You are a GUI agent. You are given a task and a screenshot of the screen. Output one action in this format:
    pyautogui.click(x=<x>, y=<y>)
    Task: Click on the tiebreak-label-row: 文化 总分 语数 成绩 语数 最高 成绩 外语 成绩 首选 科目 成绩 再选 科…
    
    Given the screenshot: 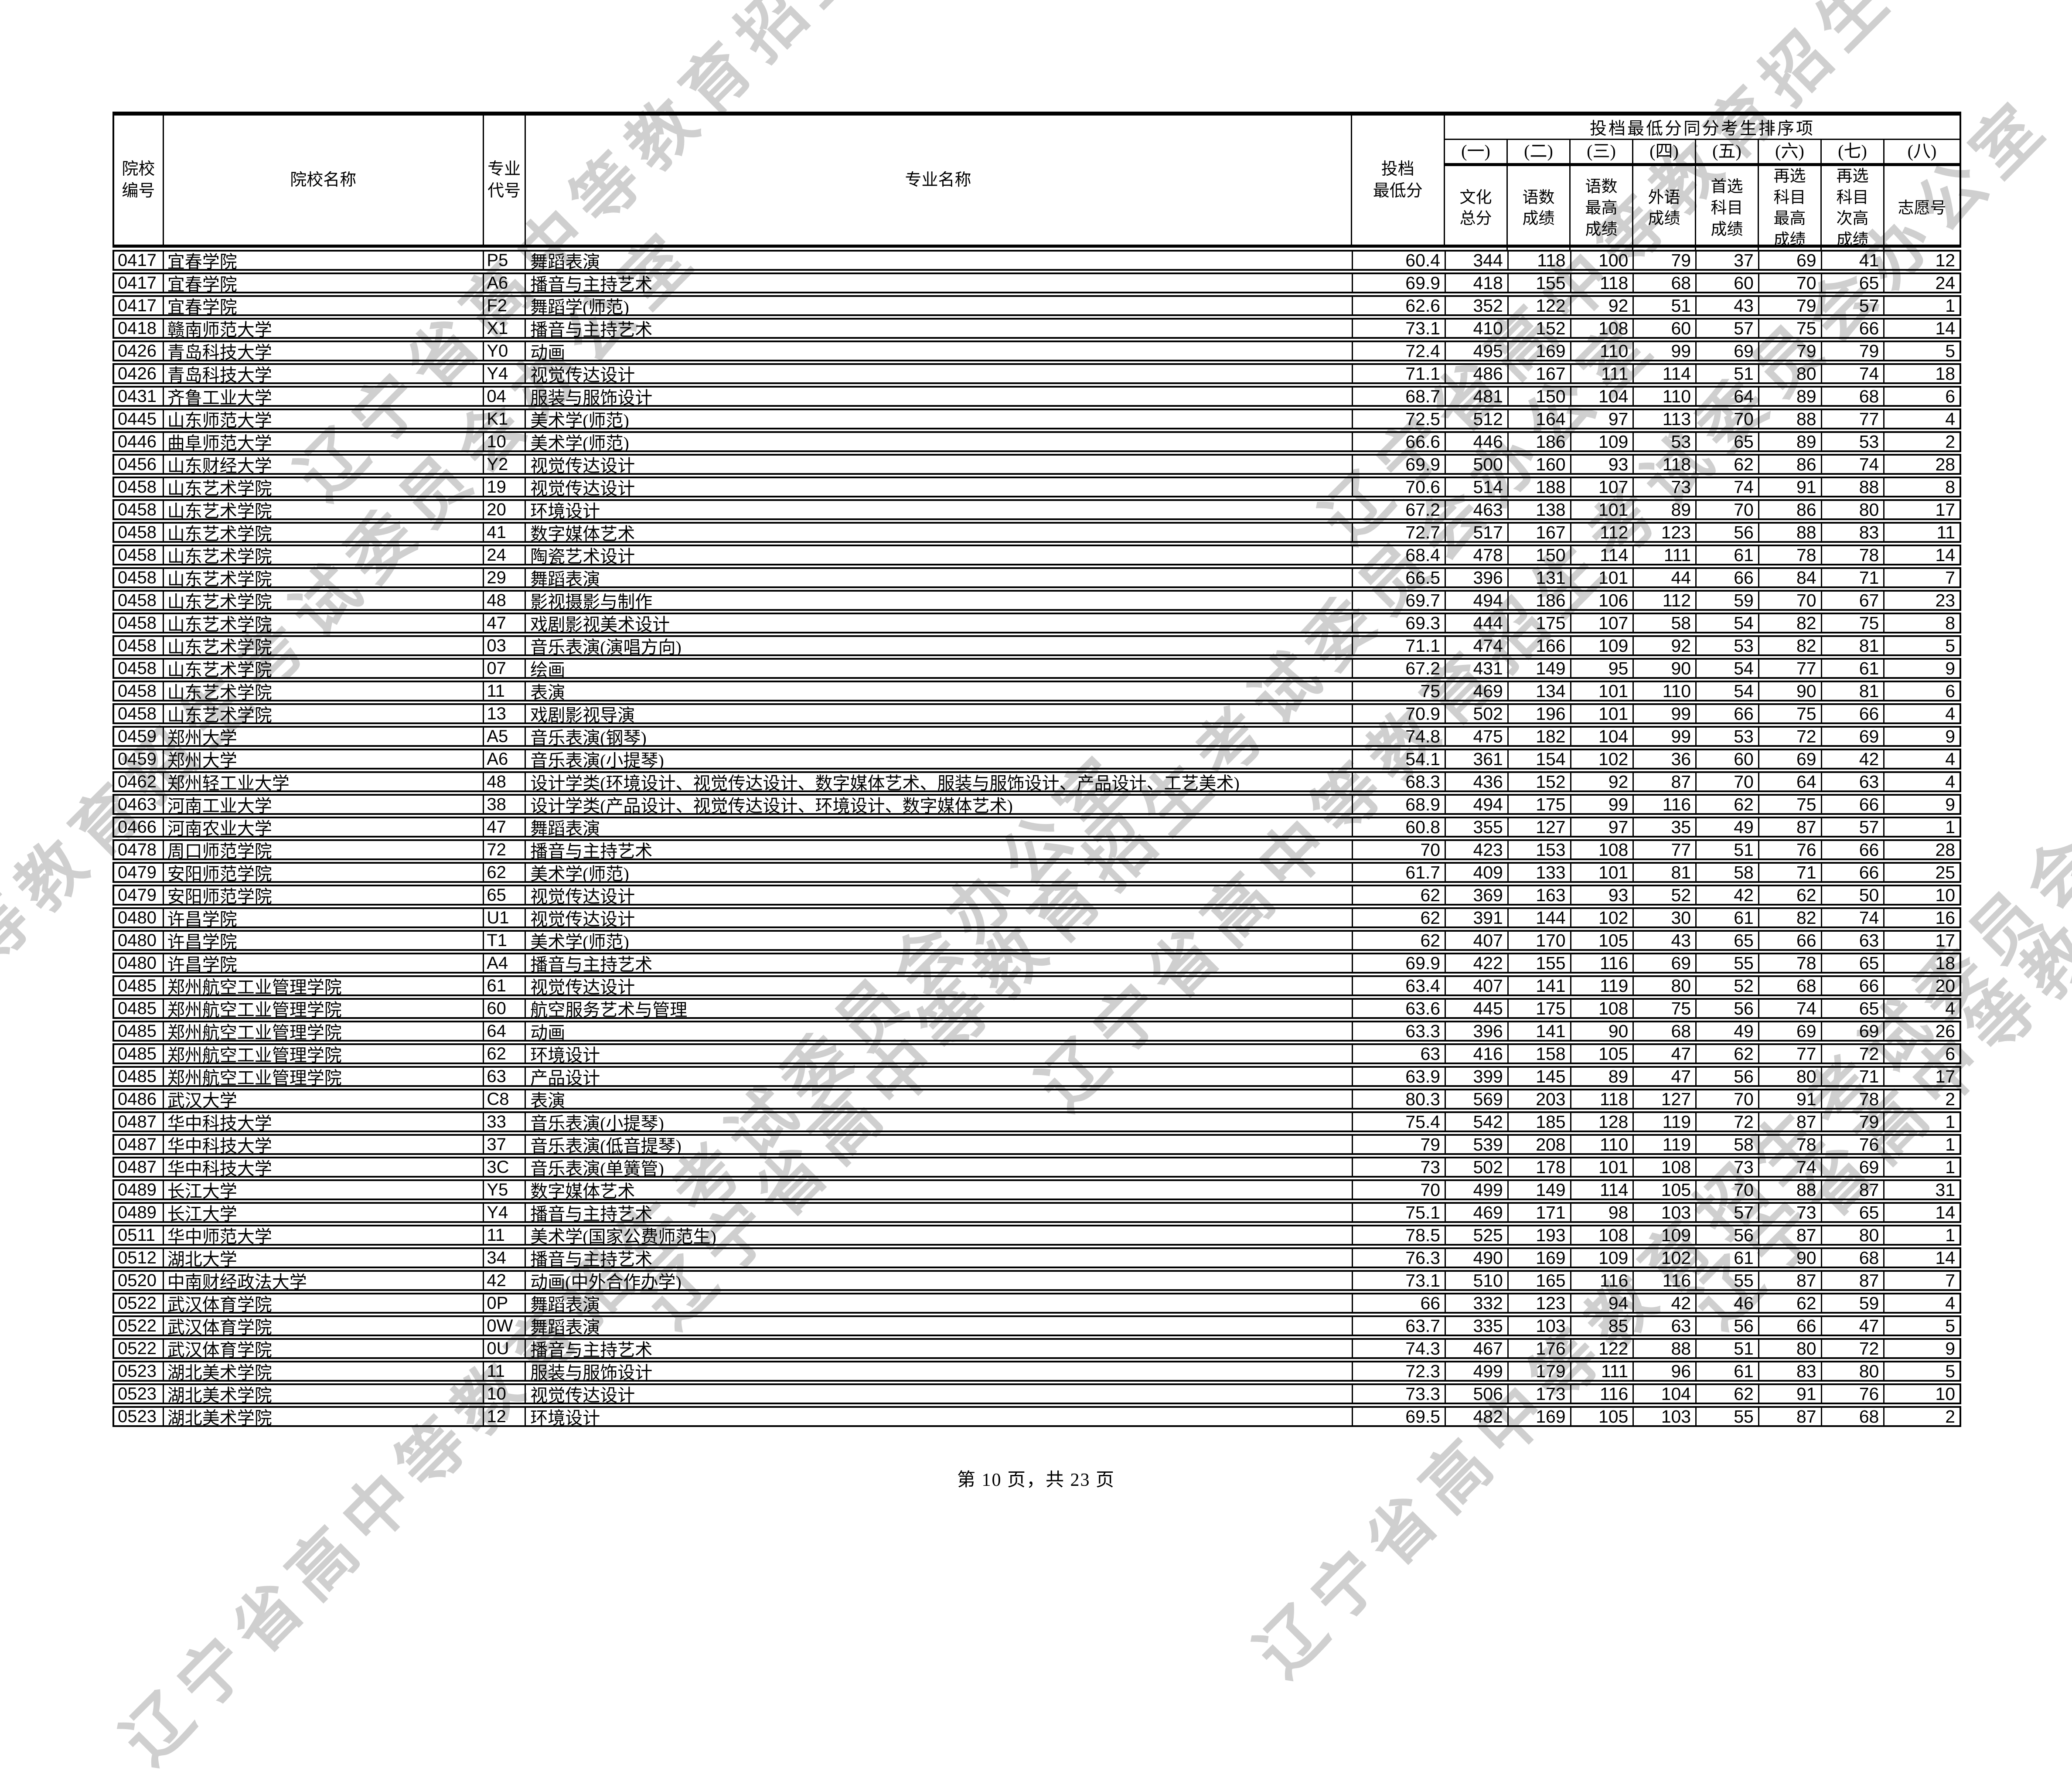 What is the action you would take?
    pyautogui.click(x=1702, y=209)
    